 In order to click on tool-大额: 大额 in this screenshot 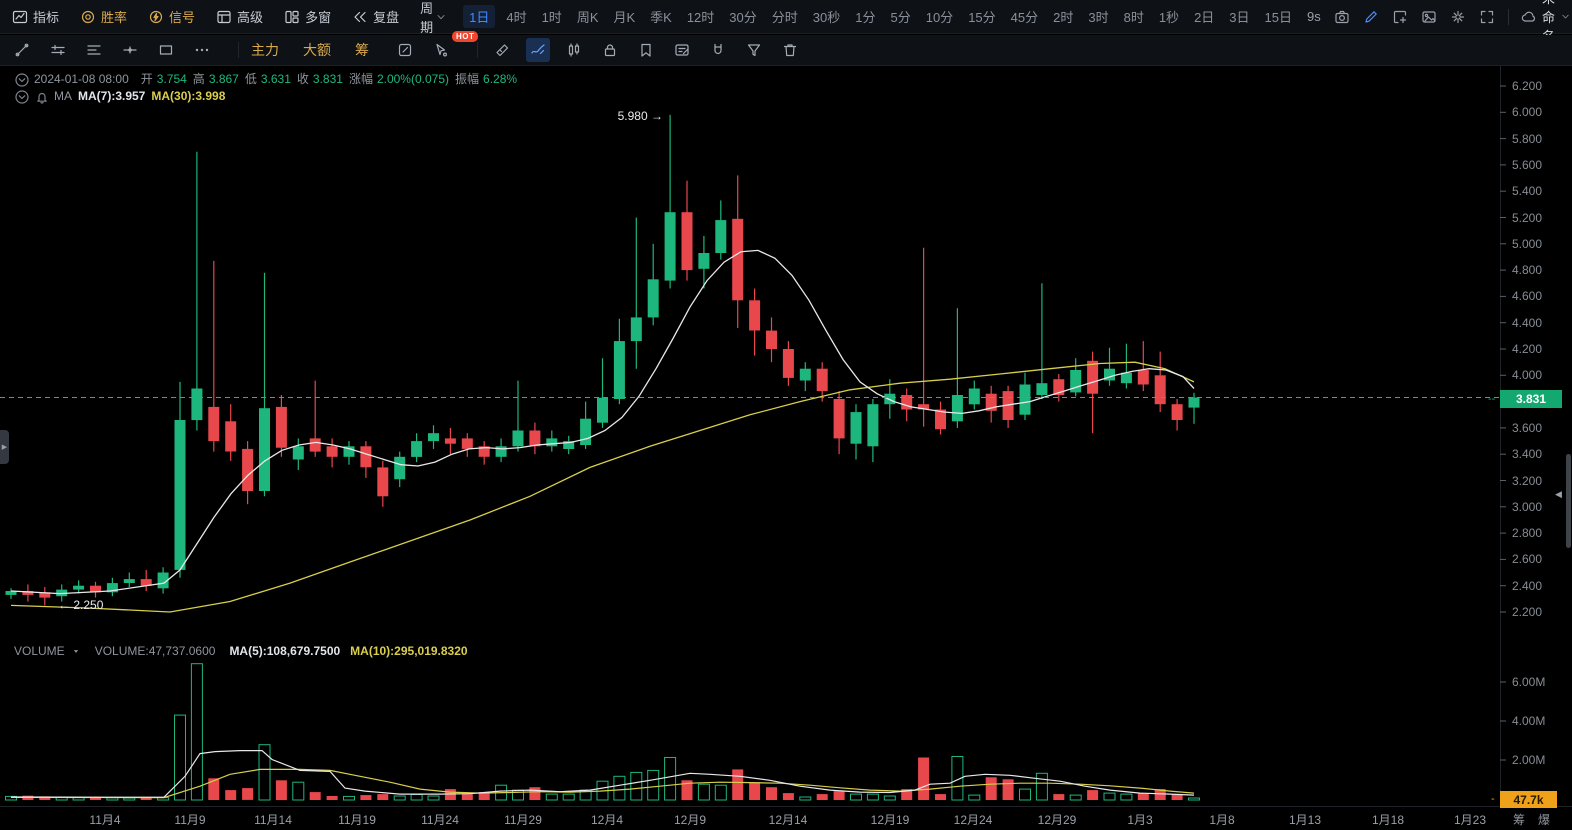, I will do `click(317, 50)`.